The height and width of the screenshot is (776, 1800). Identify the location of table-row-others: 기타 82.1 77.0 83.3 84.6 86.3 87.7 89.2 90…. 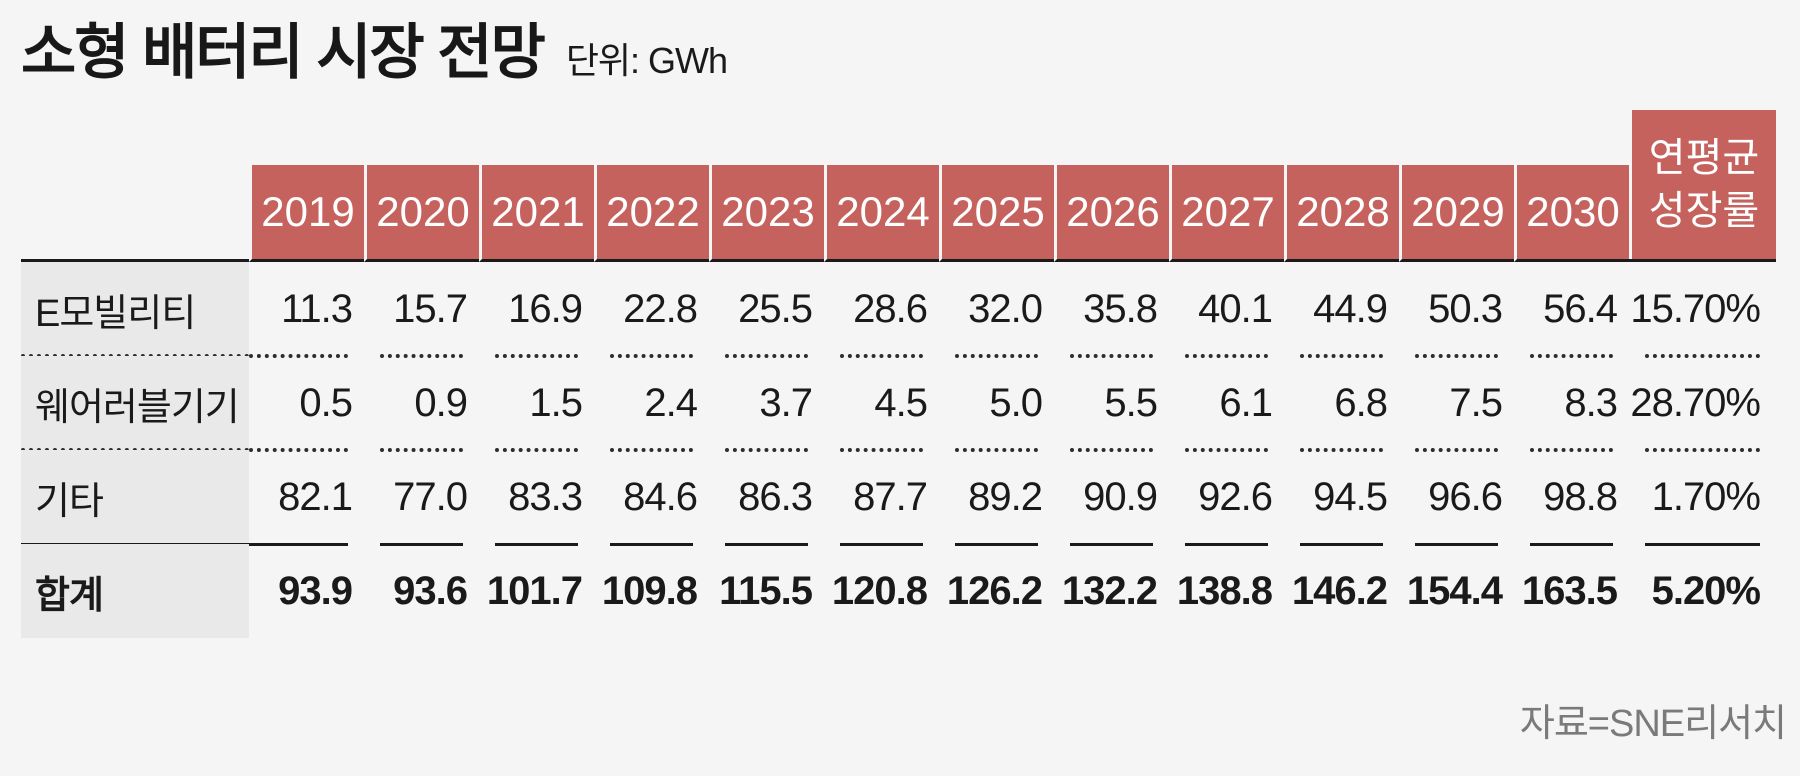
(898, 498).